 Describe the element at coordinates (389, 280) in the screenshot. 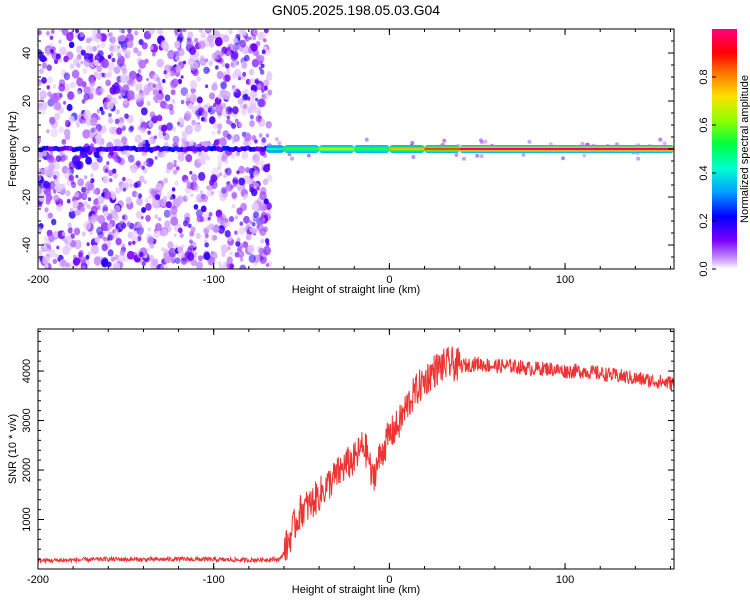

I see `x-tick-label: 0` at that location.